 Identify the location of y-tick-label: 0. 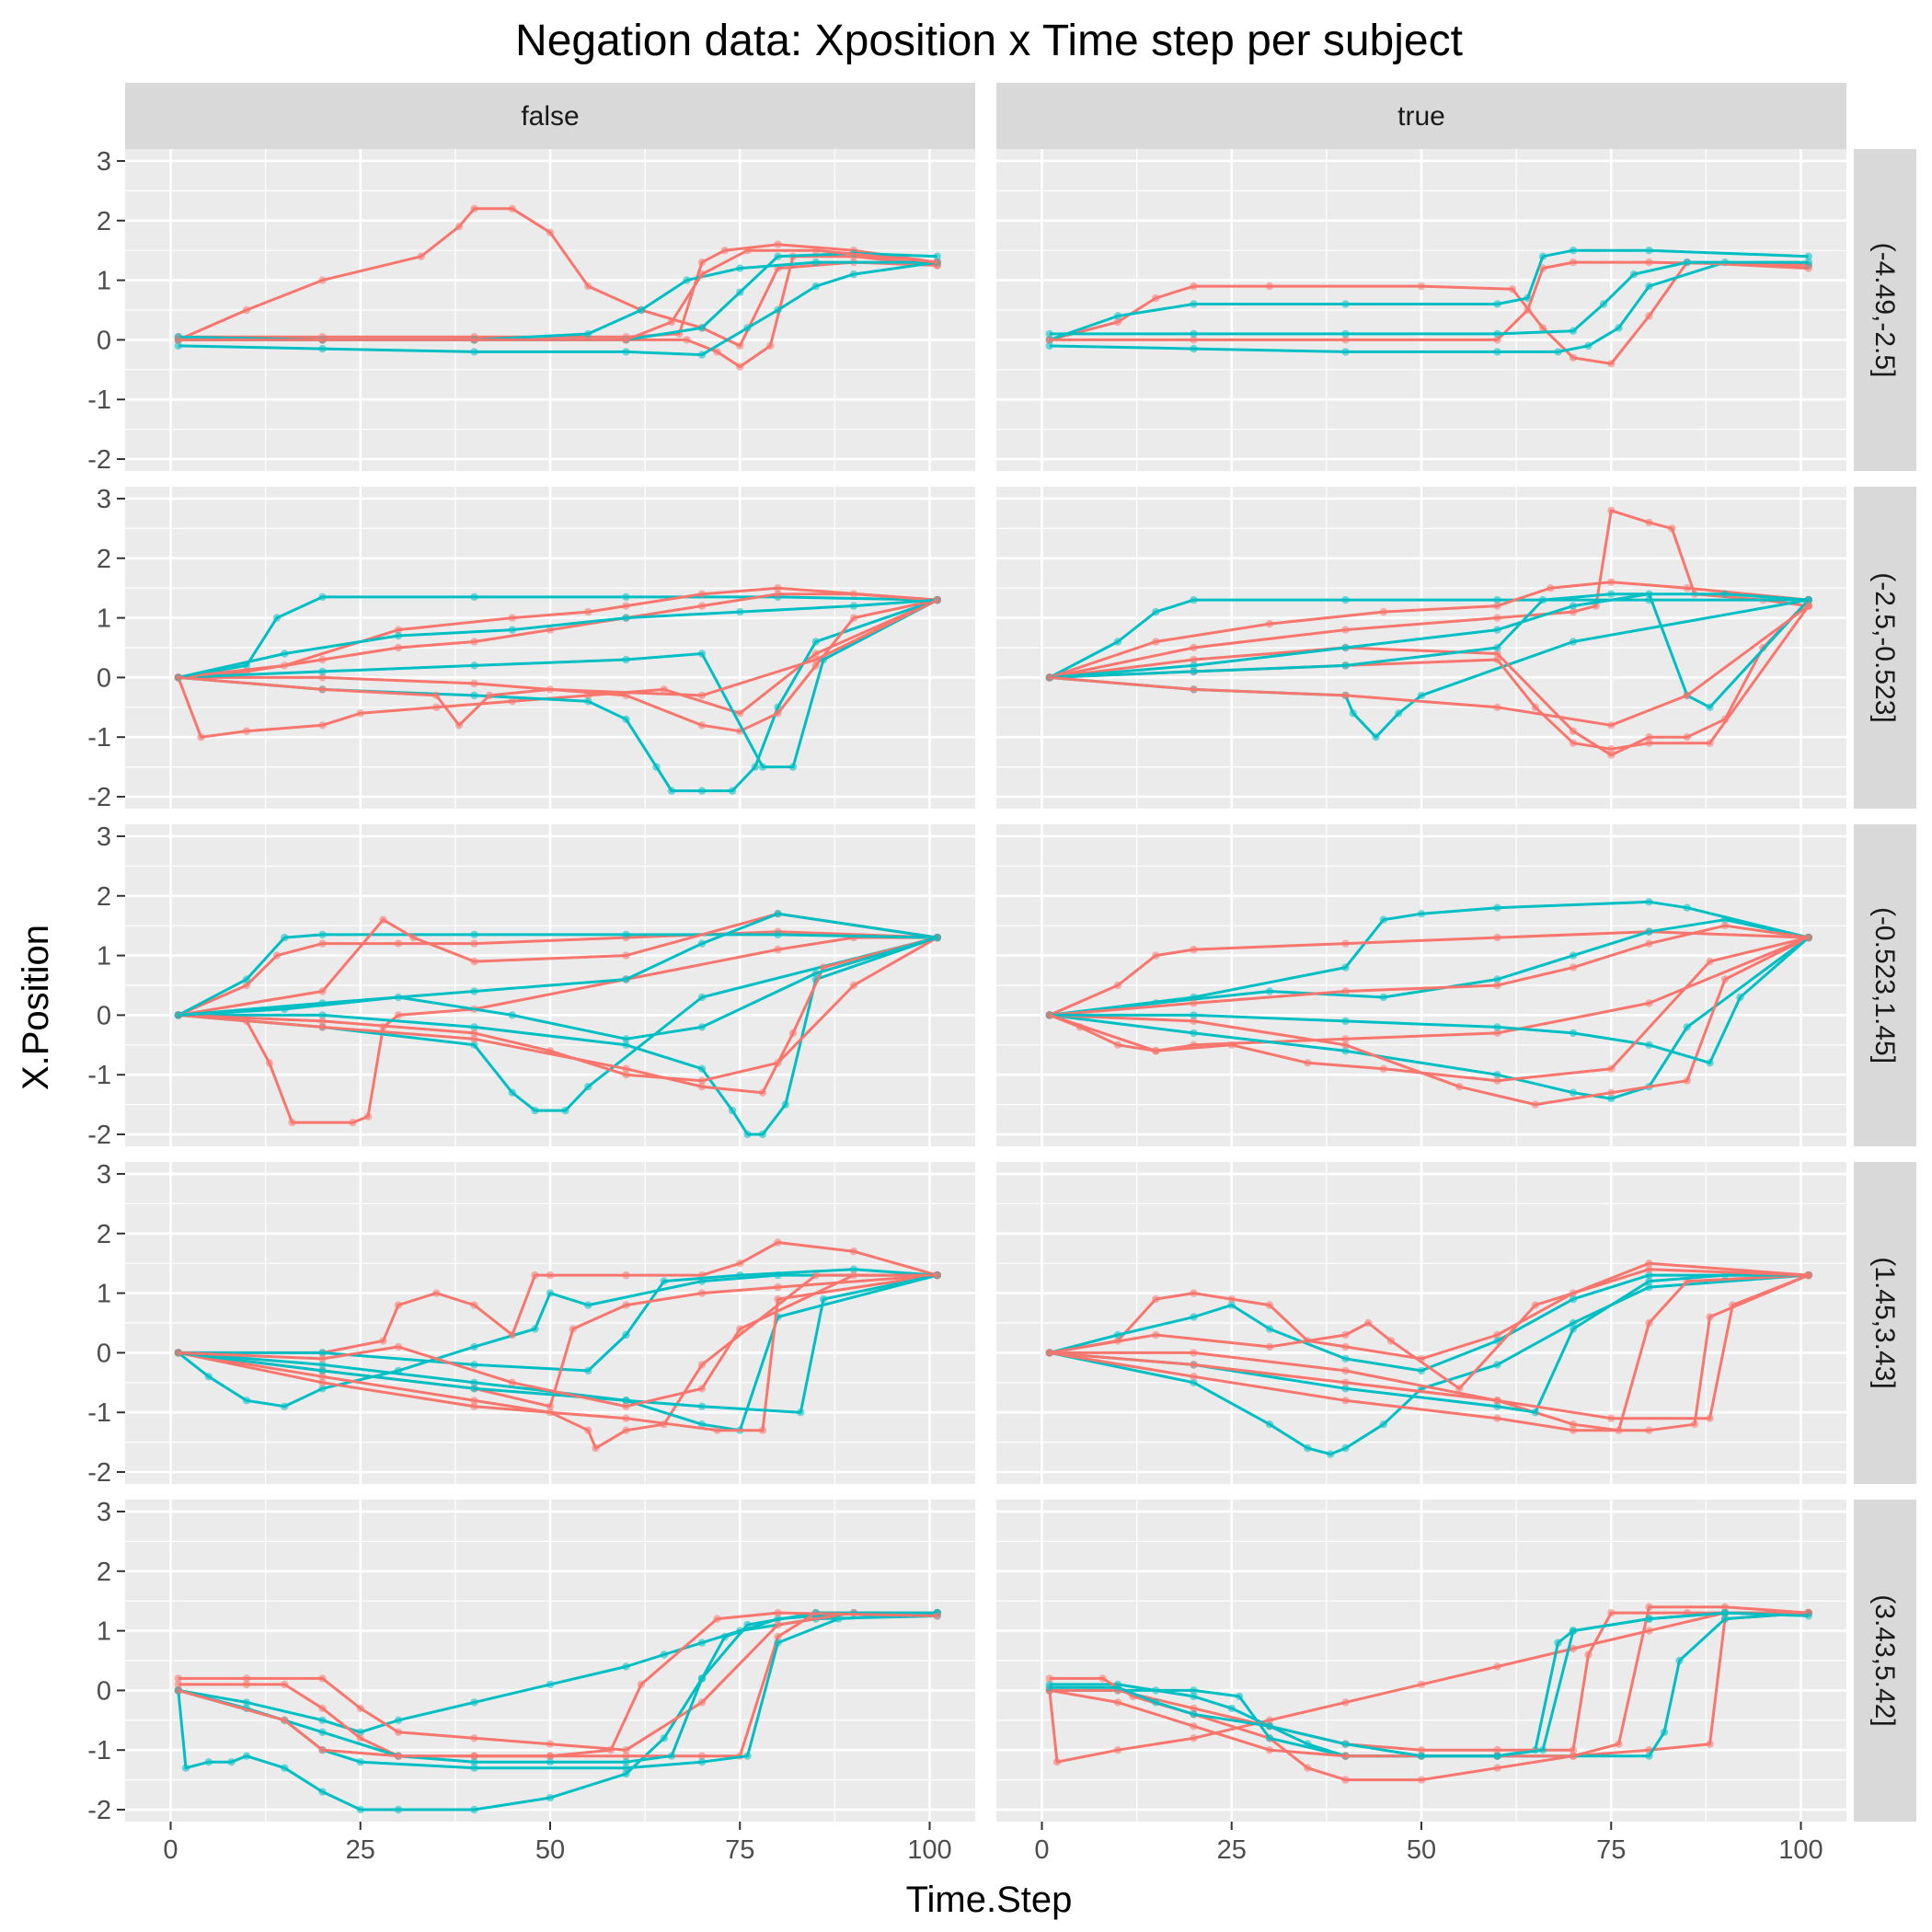
(104, 1016).